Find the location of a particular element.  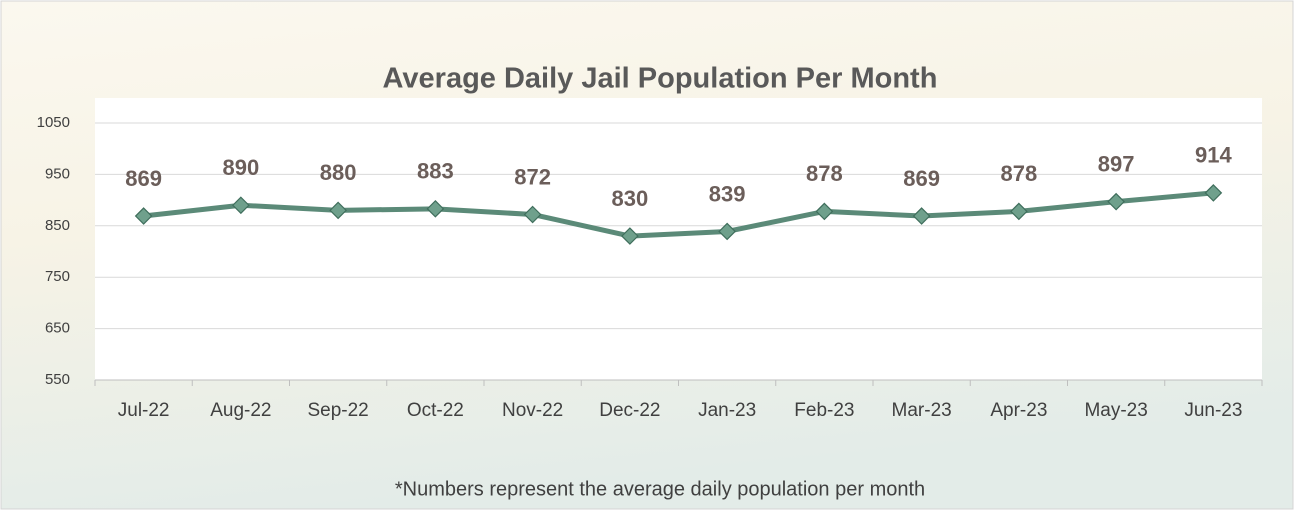

y-tick-label: 750 is located at coordinates (57, 276).